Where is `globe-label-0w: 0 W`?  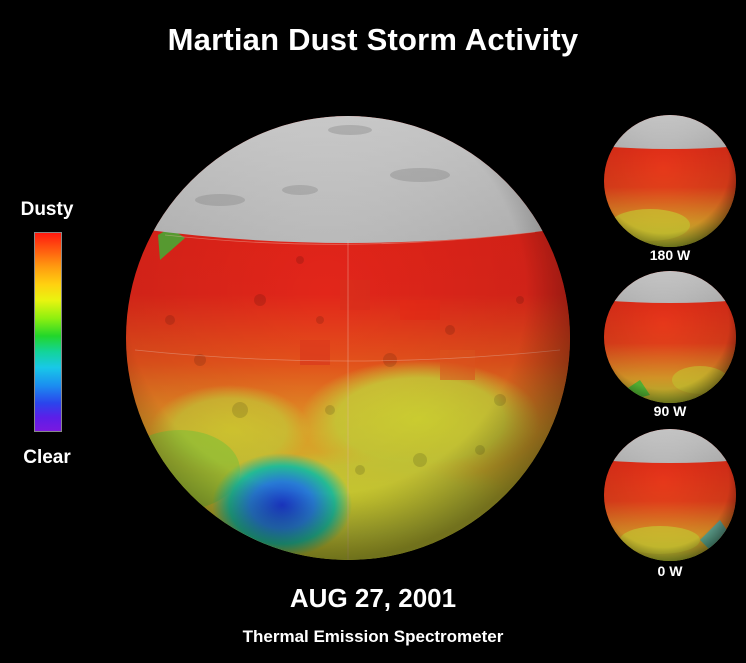
globe-label-0w: 0 W is located at coordinates (670, 571).